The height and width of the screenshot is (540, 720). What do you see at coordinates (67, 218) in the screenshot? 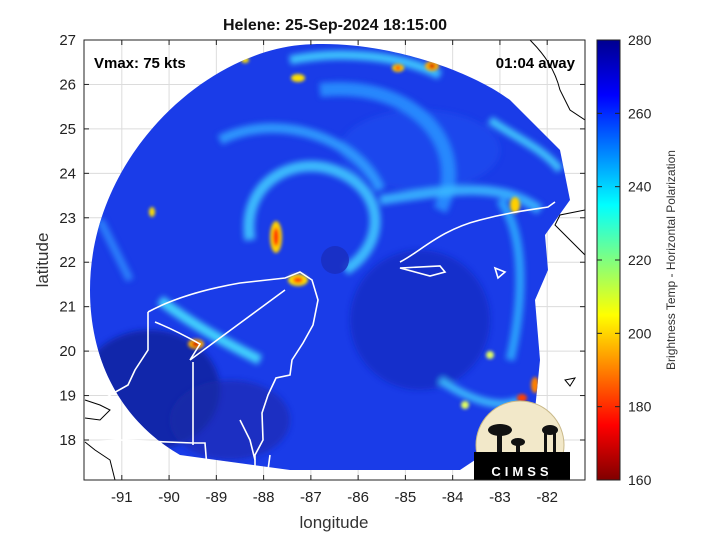
I see `y-tick-label: 23` at bounding box center [67, 218].